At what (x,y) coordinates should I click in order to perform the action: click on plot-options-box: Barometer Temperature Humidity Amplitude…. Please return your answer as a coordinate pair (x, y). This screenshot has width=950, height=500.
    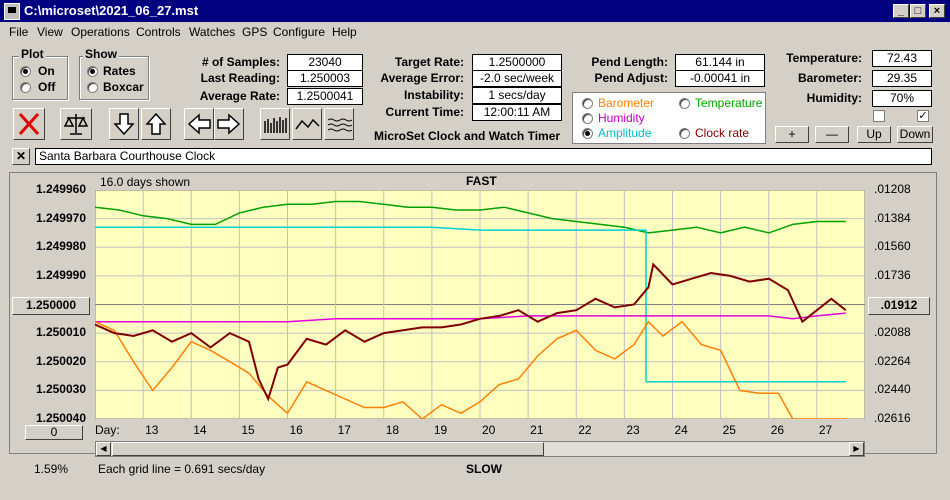
    Looking at the image, I should click on (669, 118).